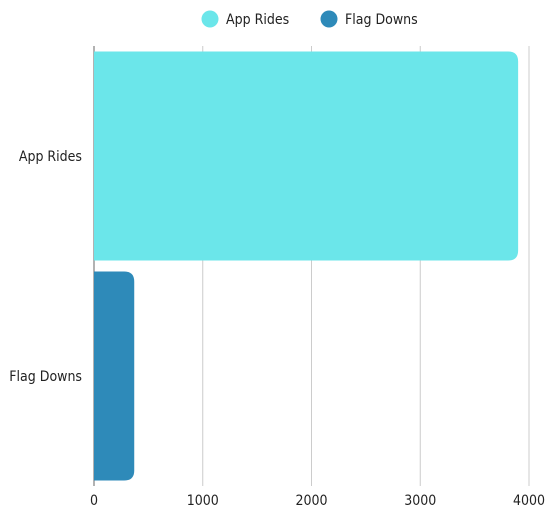 Image resolution: width=553 pixels, height=510 pixels. What do you see at coordinates (114, 376) in the screenshot?
I see `bar-flag-downs` at bounding box center [114, 376].